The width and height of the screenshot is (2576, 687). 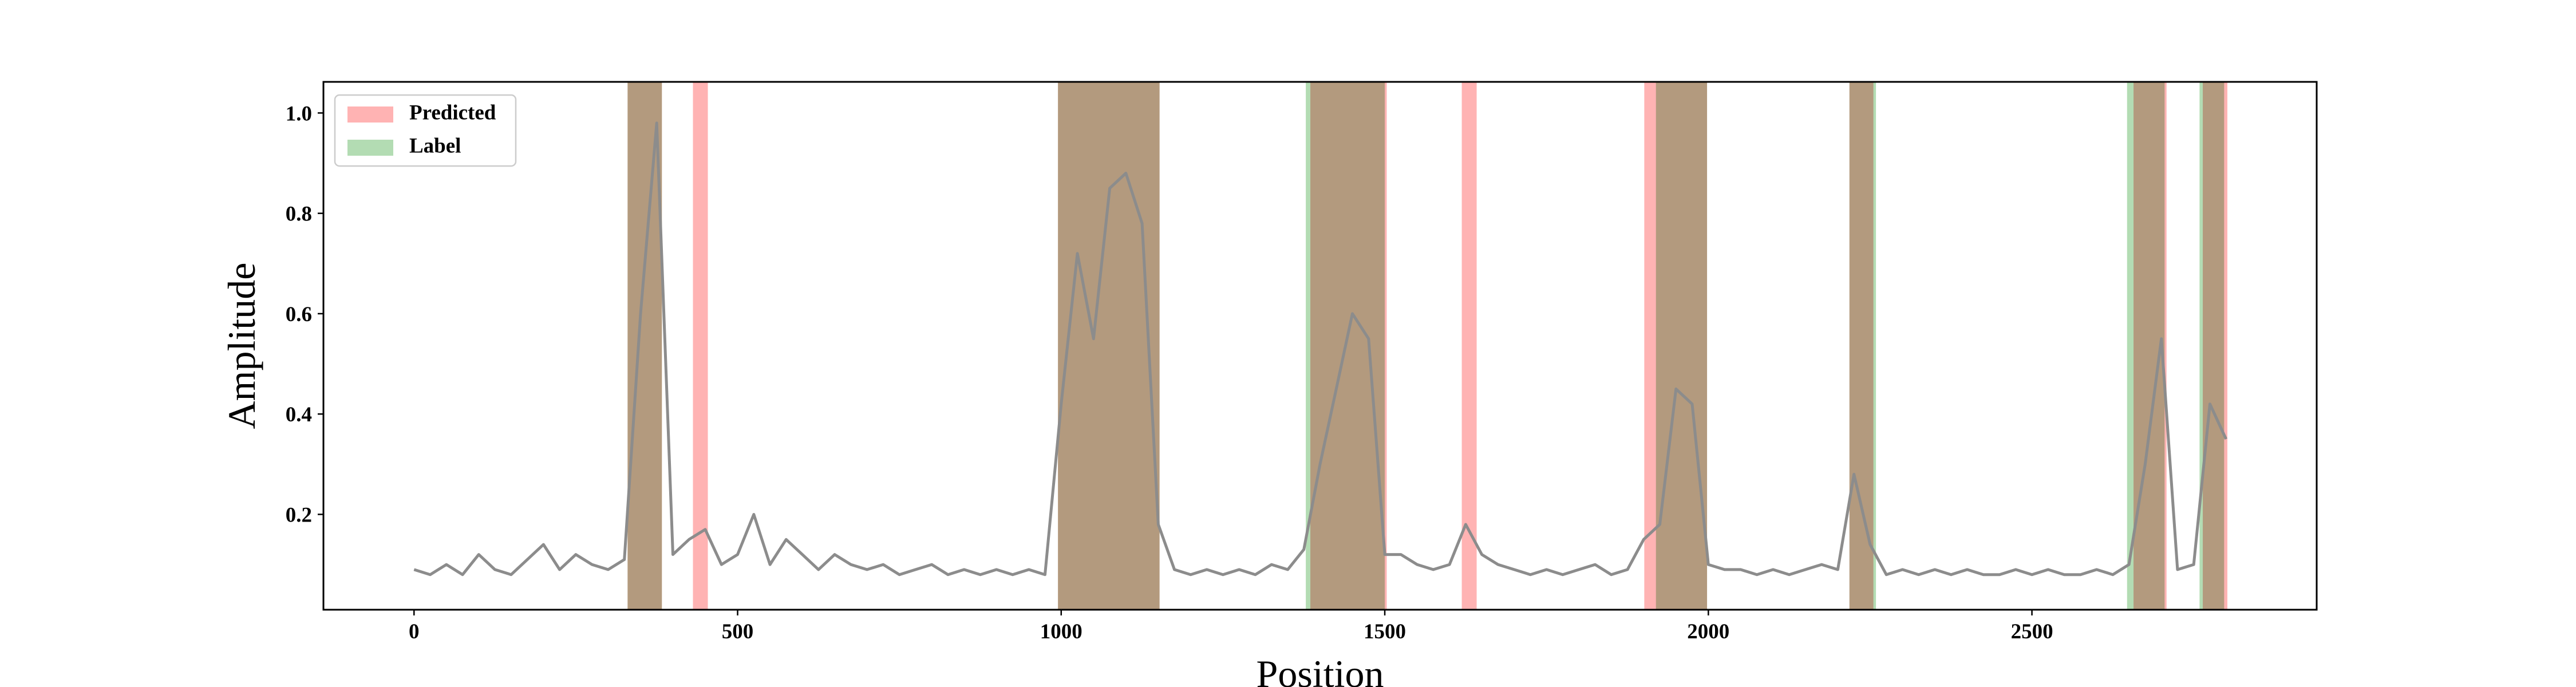 What do you see at coordinates (1385, 631) in the screenshot?
I see `x-tick-label: 1500` at bounding box center [1385, 631].